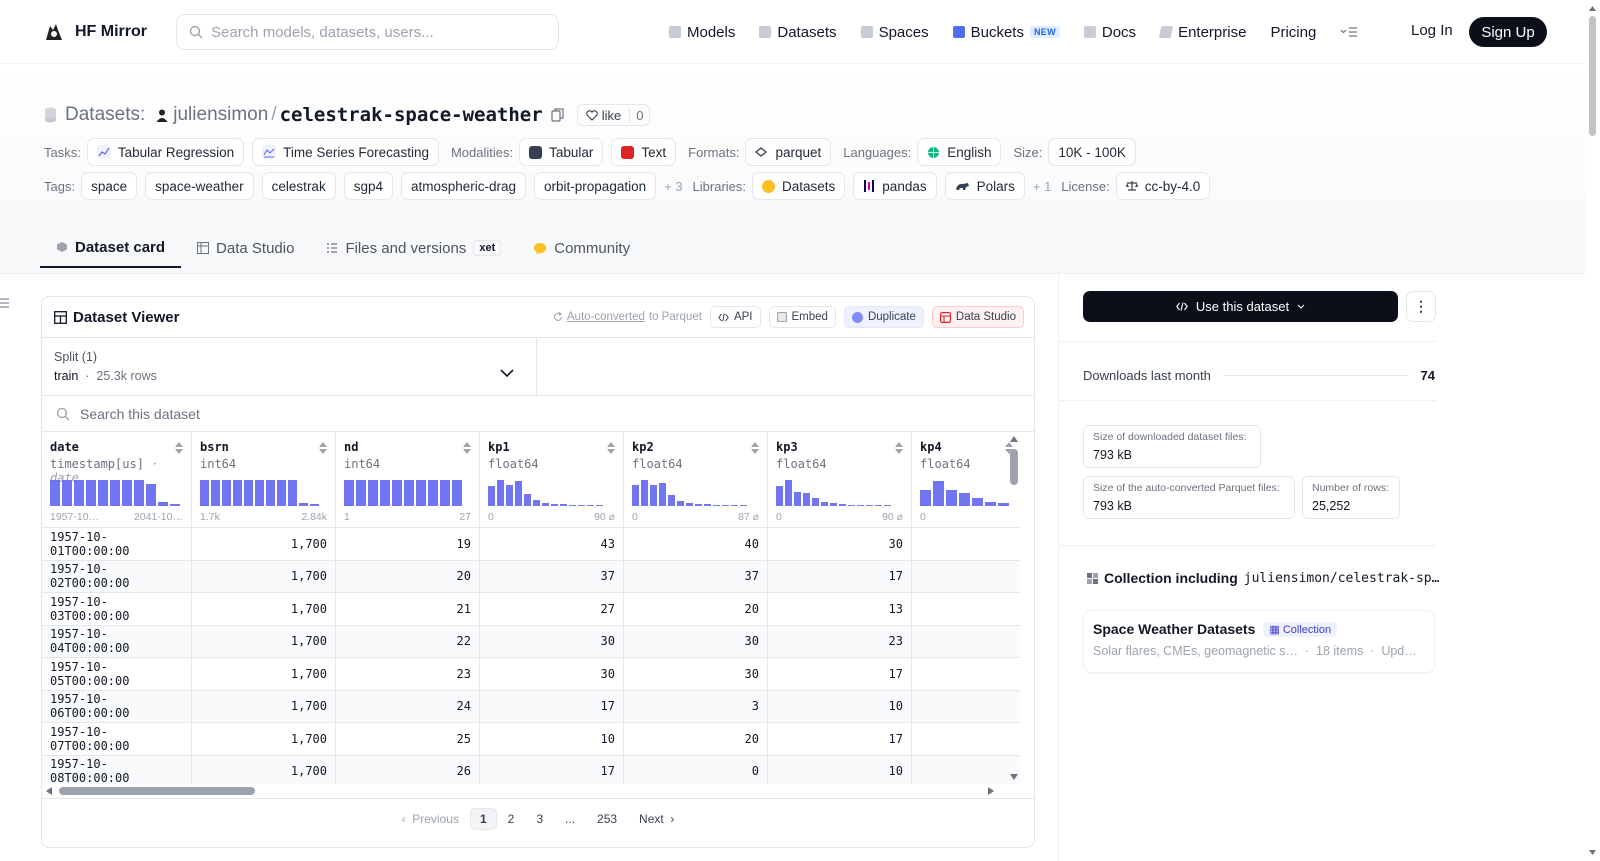 The height and width of the screenshot is (861, 1600). What do you see at coordinates (558, 115) in the screenshot?
I see `copy-icon` at bounding box center [558, 115].